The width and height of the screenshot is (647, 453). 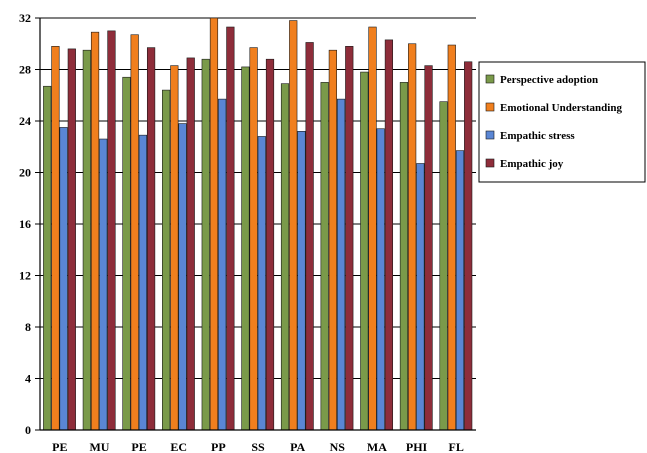 I want to click on x-tick-label: PA, so click(x=297, y=446).